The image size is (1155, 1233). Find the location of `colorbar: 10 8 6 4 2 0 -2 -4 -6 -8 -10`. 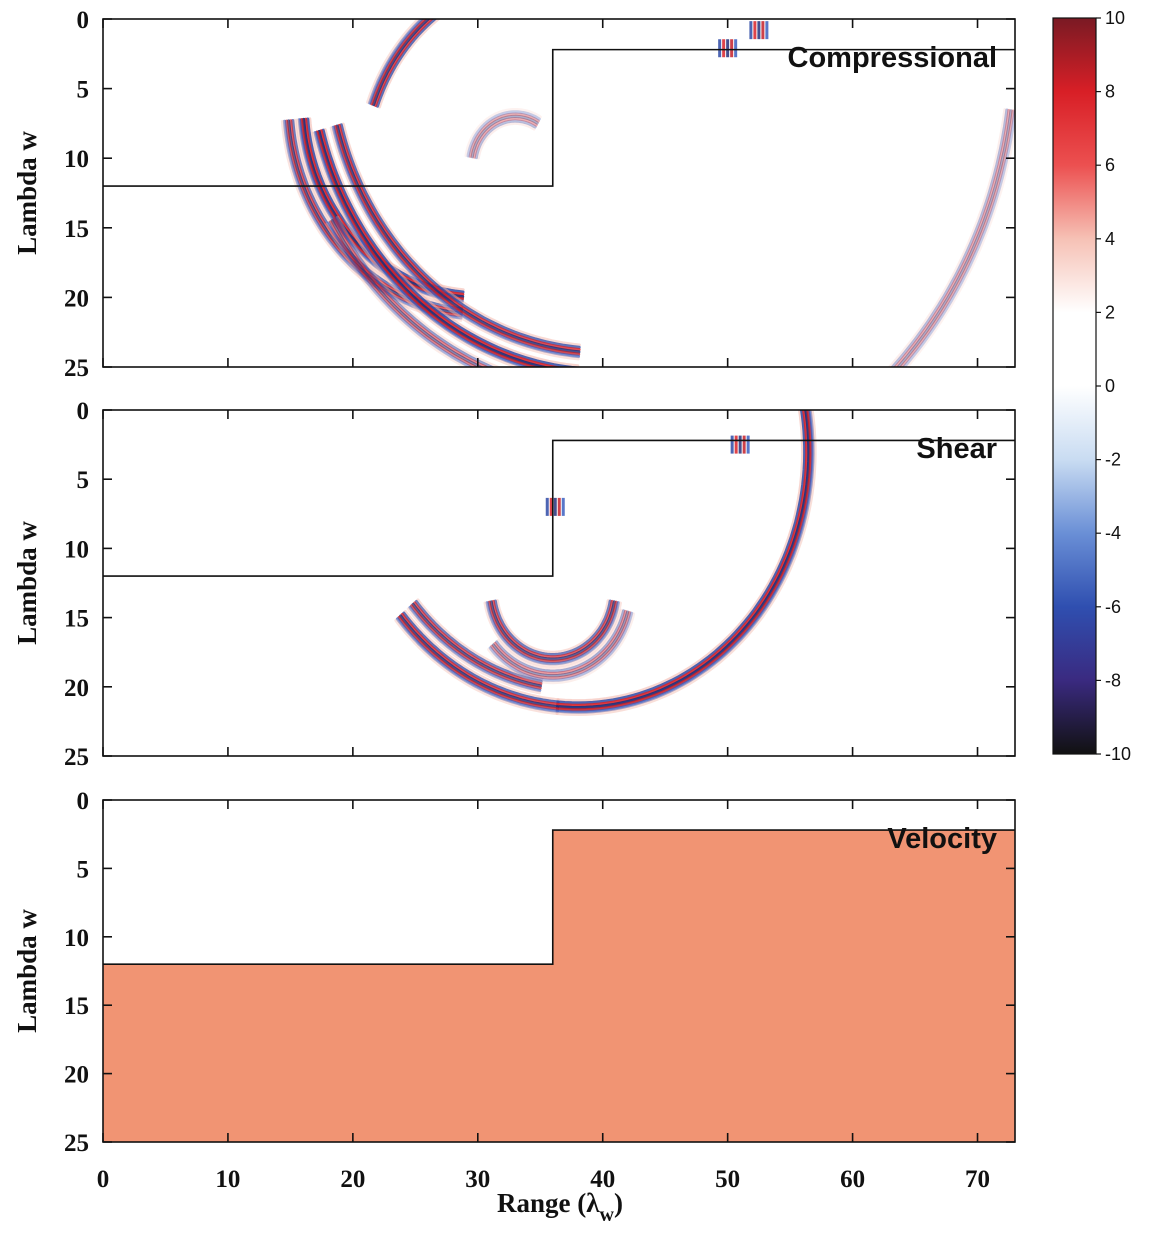

colorbar: 10 8 6 4 2 0 -2 -4 -6 -8 -10 is located at coordinates (1092, 386).